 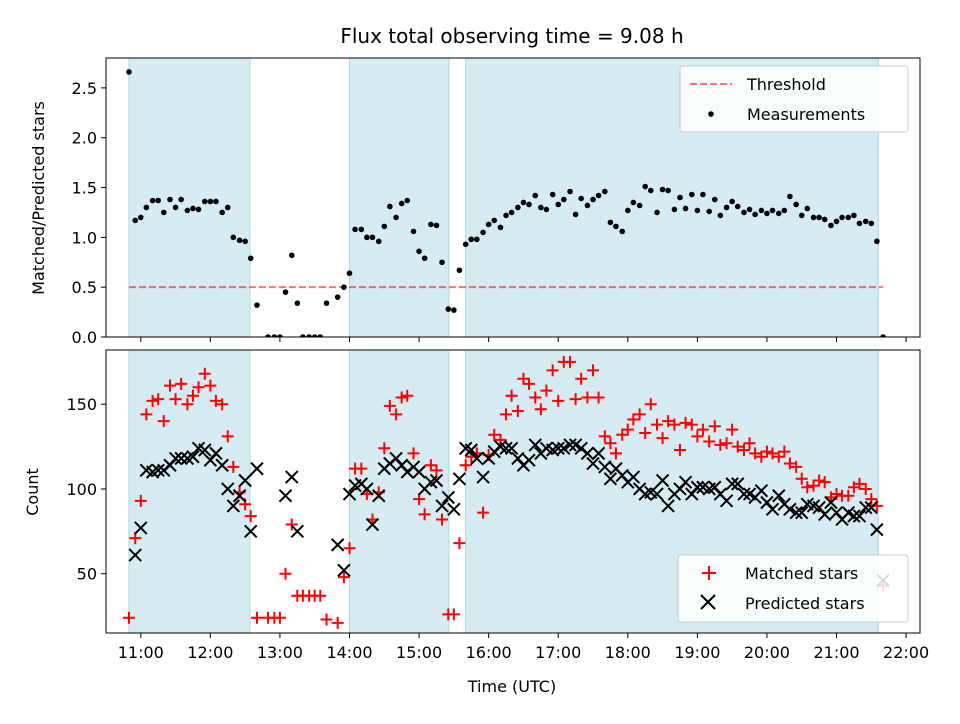 I want to click on y-tick-label: 2.5, so click(x=84, y=88).